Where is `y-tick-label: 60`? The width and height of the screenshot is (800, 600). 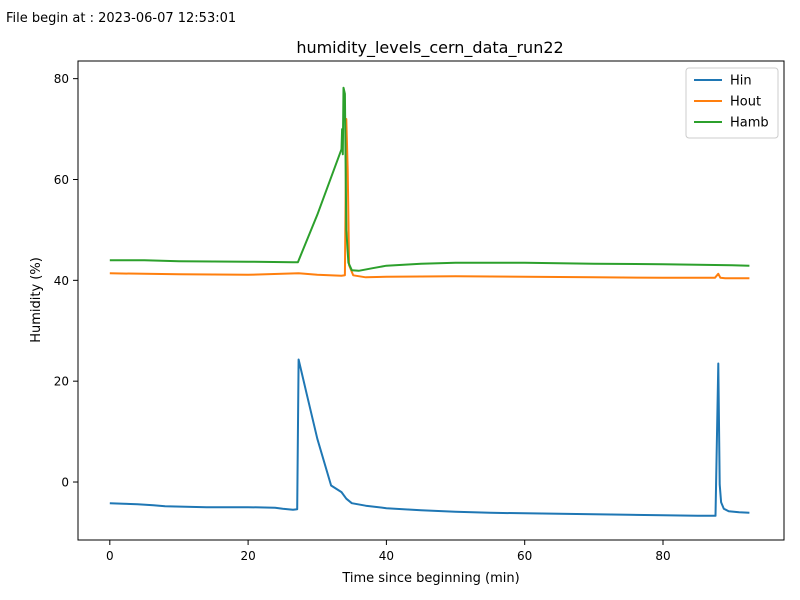 y-tick-label: 60 is located at coordinates (61, 180).